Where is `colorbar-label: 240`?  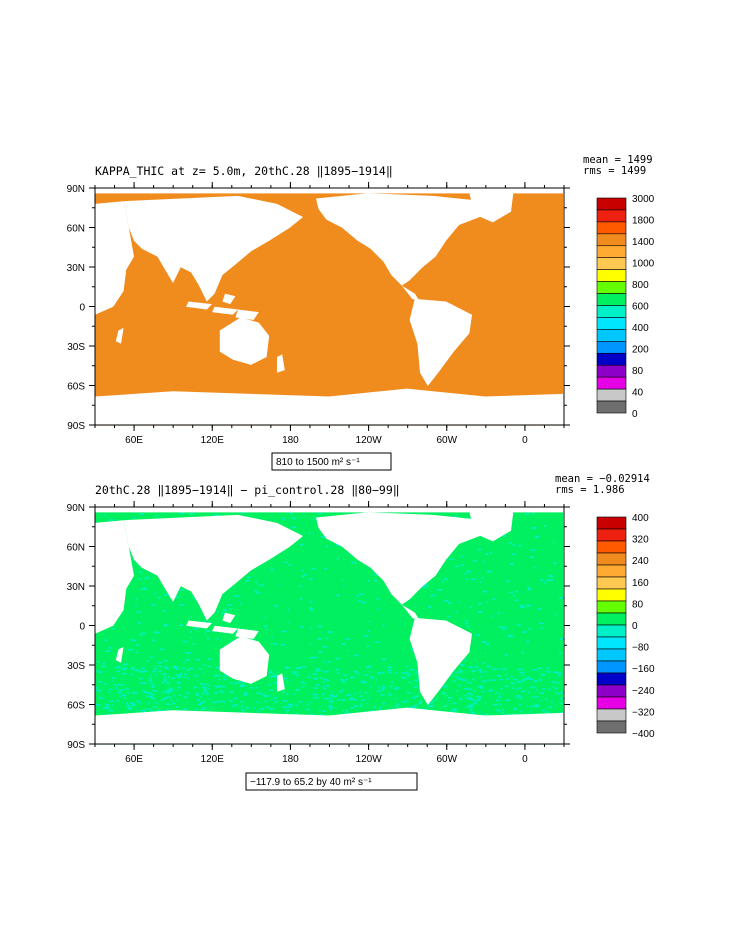
colorbar-label: 240 is located at coordinates (640, 561).